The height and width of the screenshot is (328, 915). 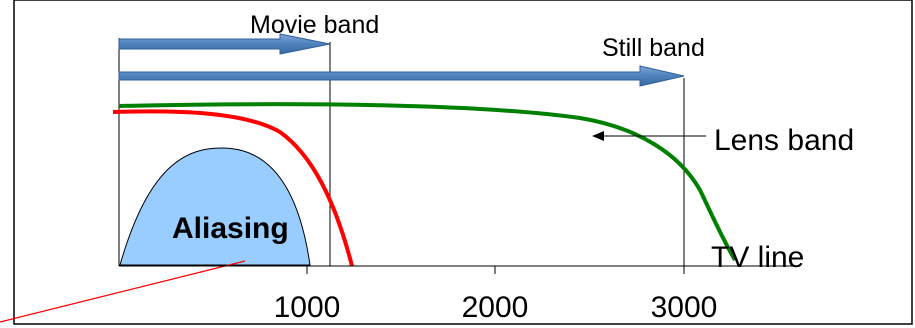 What do you see at coordinates (757, 257) in the screenshot?
I see `tv-line-label: TV line` at bounding box center [757, 257].